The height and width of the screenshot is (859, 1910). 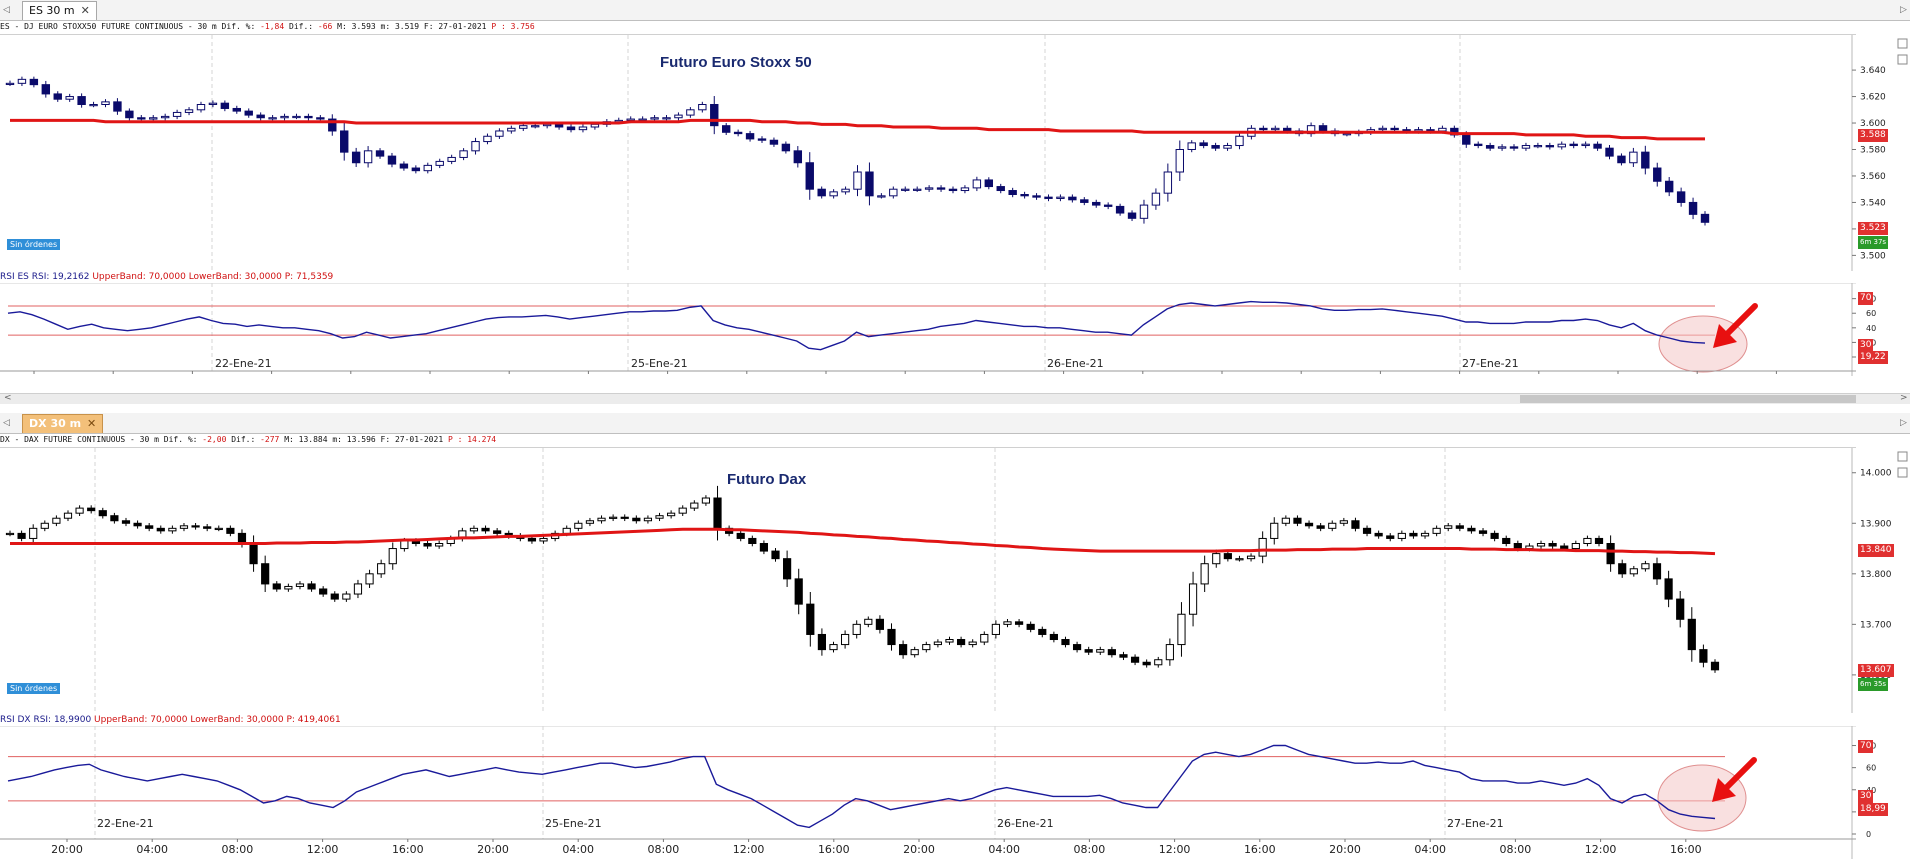 What do you see at coordinates (92, 423) in the screenshot?
I see `tab-dx-close-icon: ✕` at bounding box center [92, 423].